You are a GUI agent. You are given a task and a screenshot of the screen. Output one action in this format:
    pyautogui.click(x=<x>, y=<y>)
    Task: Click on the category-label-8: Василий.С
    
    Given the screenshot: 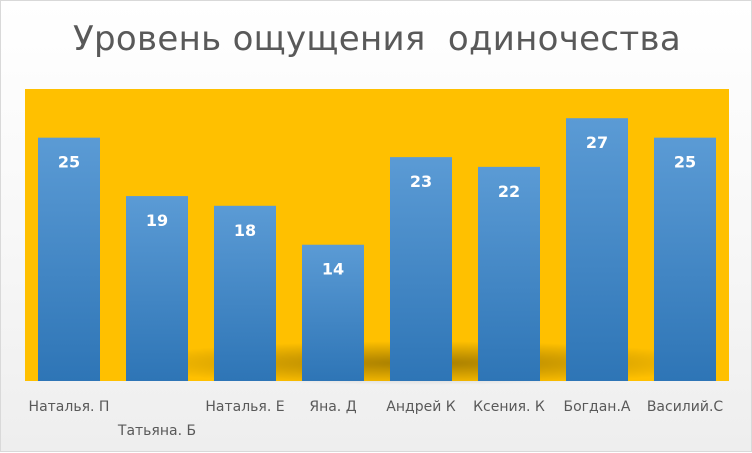 What is the action you would take?
    pyautogui.click(x=685, y=407)
    